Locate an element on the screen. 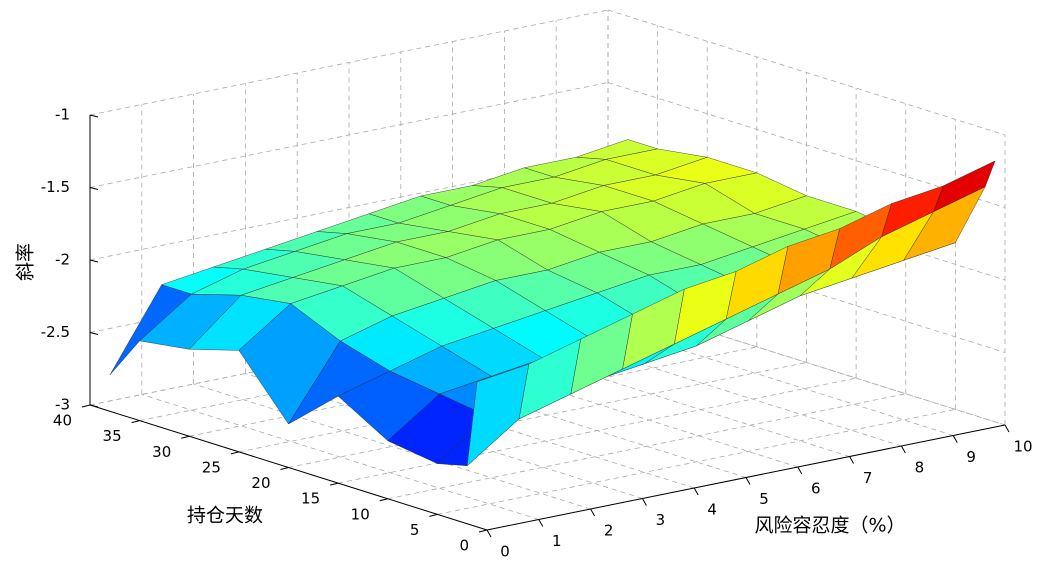 The width and height of the screenshot is (1053, 567). x-tick-label: 2 is located at coordinates (609, 531).